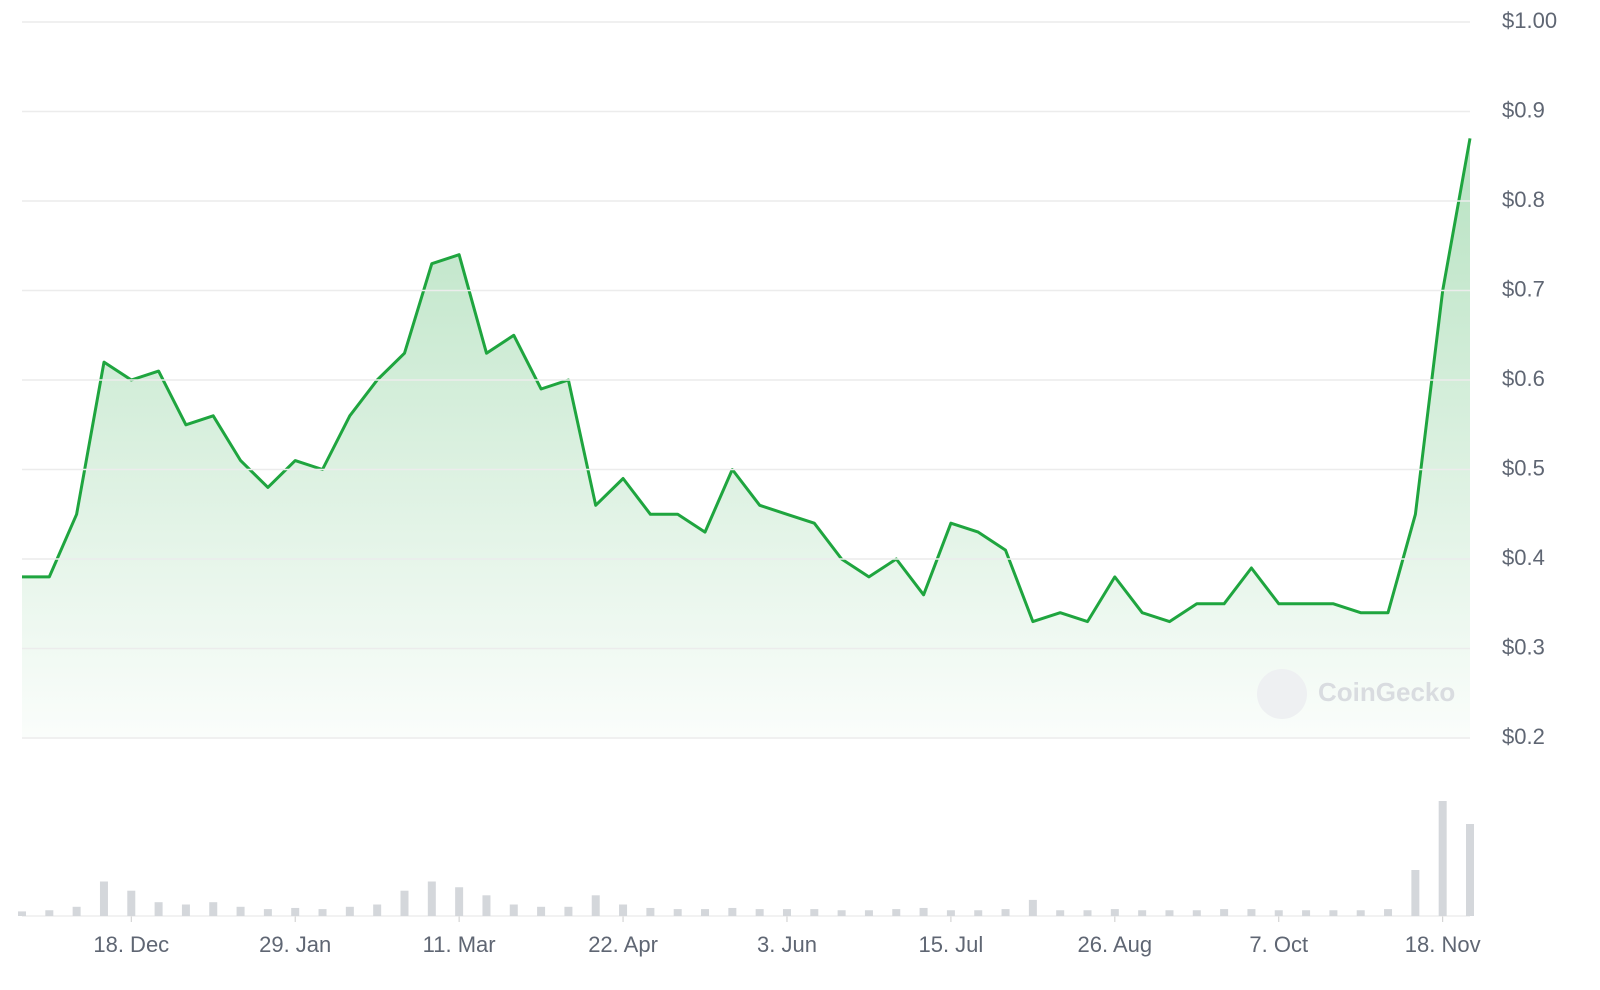 Image resolution: width=1600 pixels, height=990 pixels. I want to click on x-tick-label: 3. Jun, so click(787, 944).